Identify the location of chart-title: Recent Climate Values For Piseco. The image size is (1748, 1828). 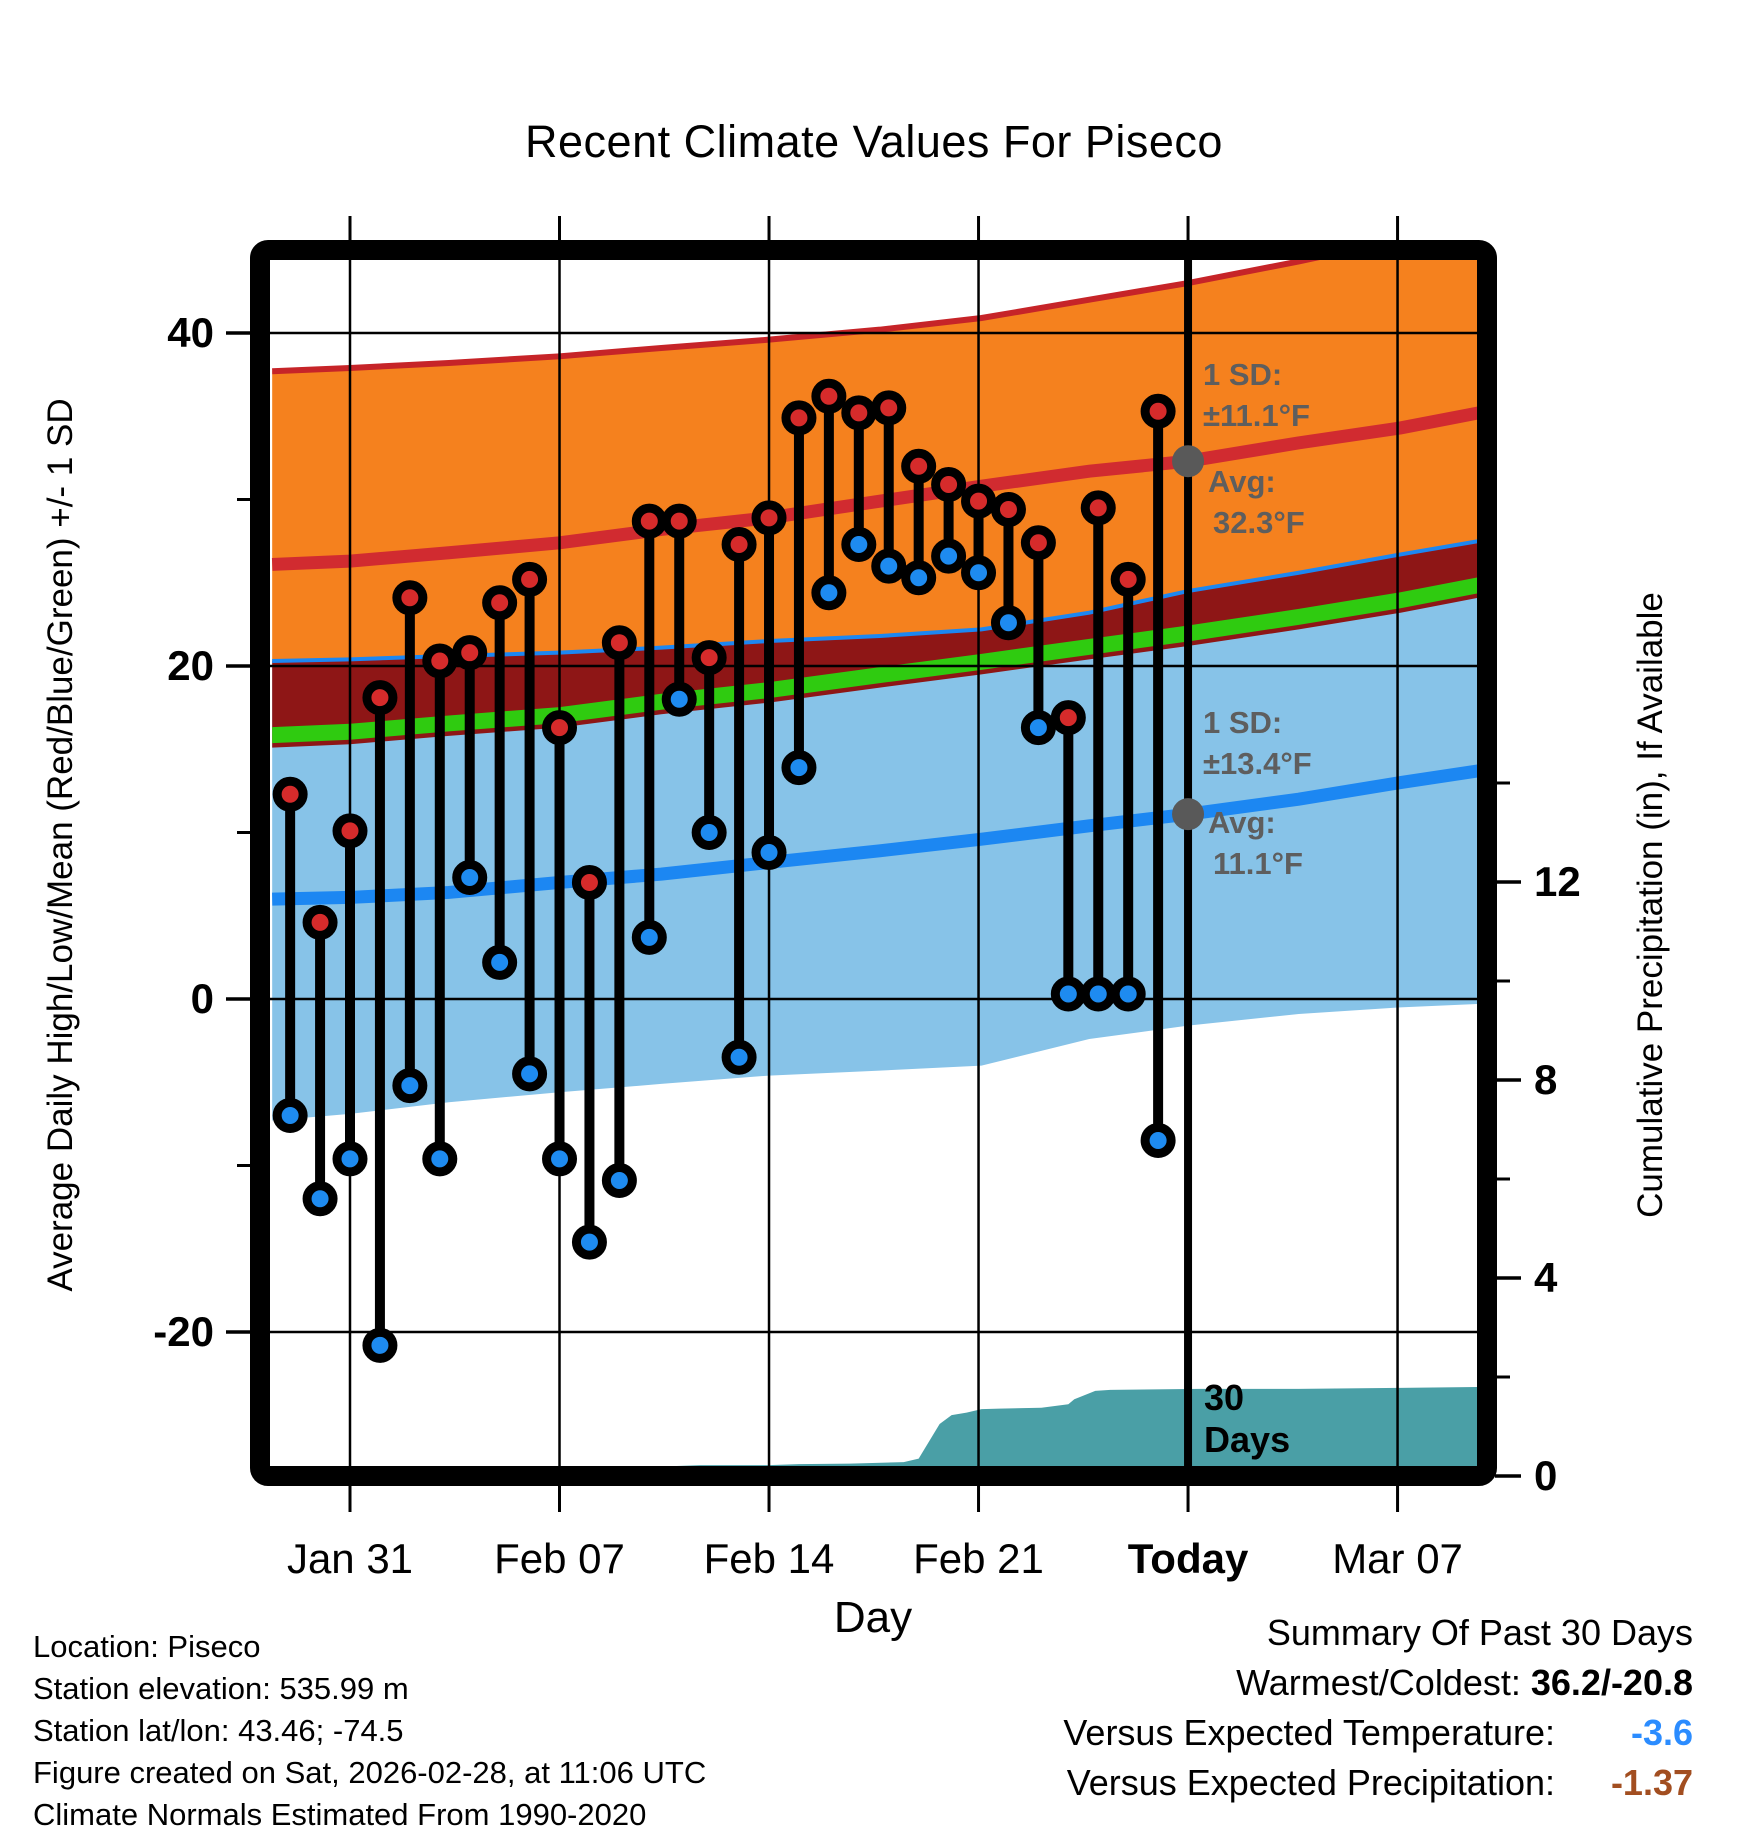
(874, 141).